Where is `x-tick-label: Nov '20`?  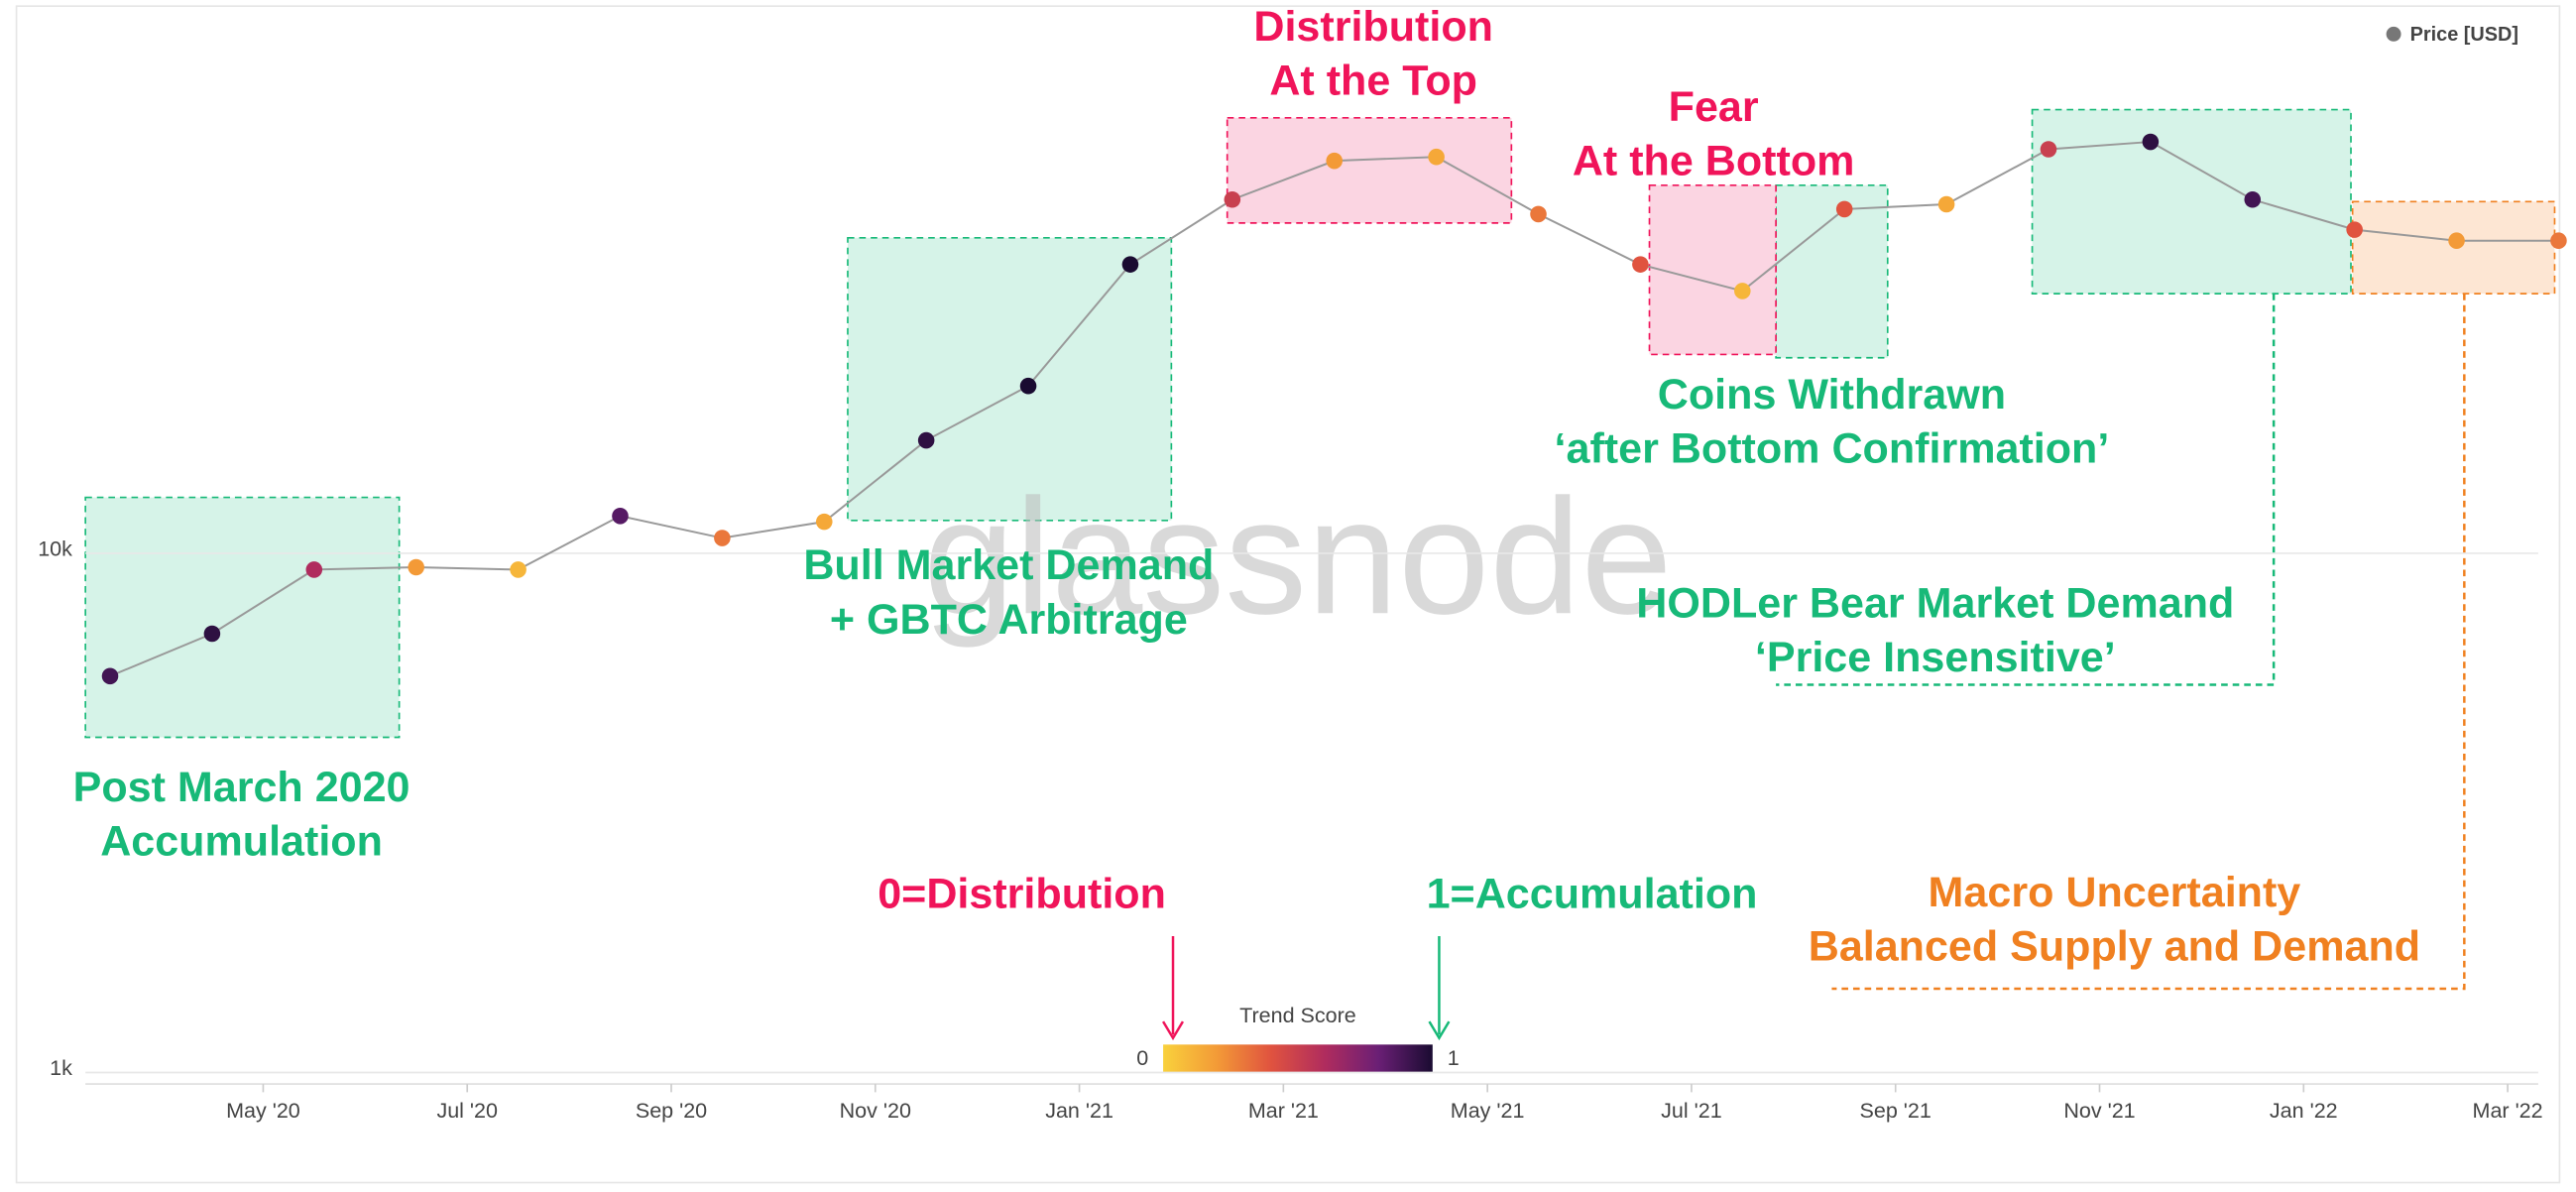 x-tick-label: Nov '20 is located at coordinates (875, 1111).